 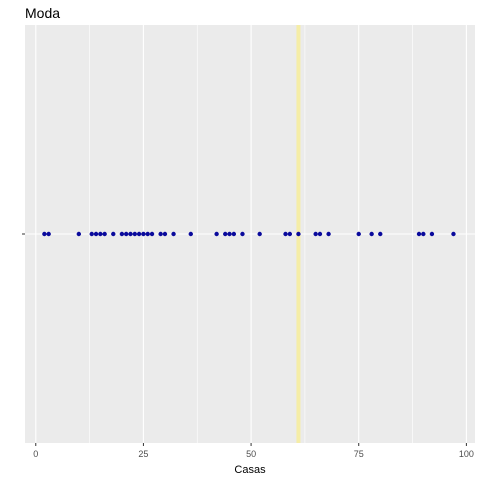 What do you see at coordinates (359, 454) in the screenshot?
I see `x-tick-label: 75` at bounding box center [359, 454].